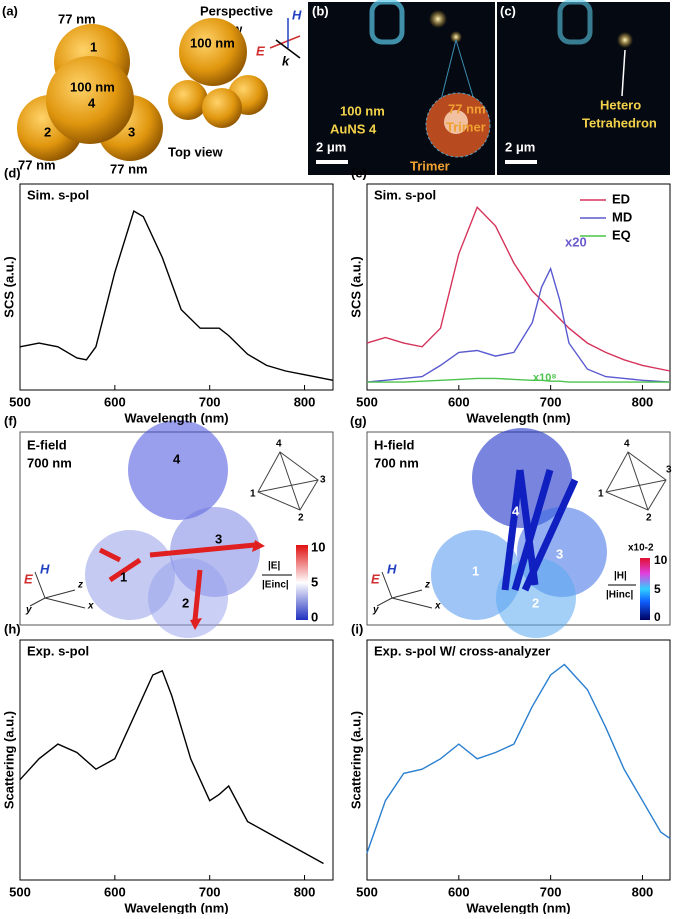  Describe the element at coordinates (462, 650) in the screenshot. I see `chart-title: Exp. s-pol W/ cross-analyzer` at that location.